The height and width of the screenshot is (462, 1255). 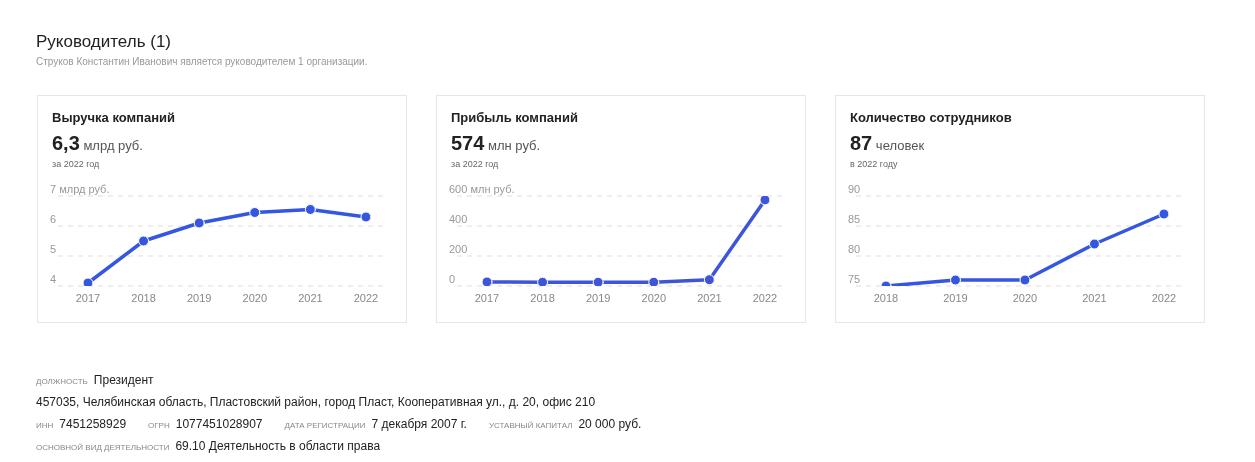 What do you see at coordinates (53, 249) in the screenshot?
I see `y-tick-label: 5` at bounding box center [53, 249].